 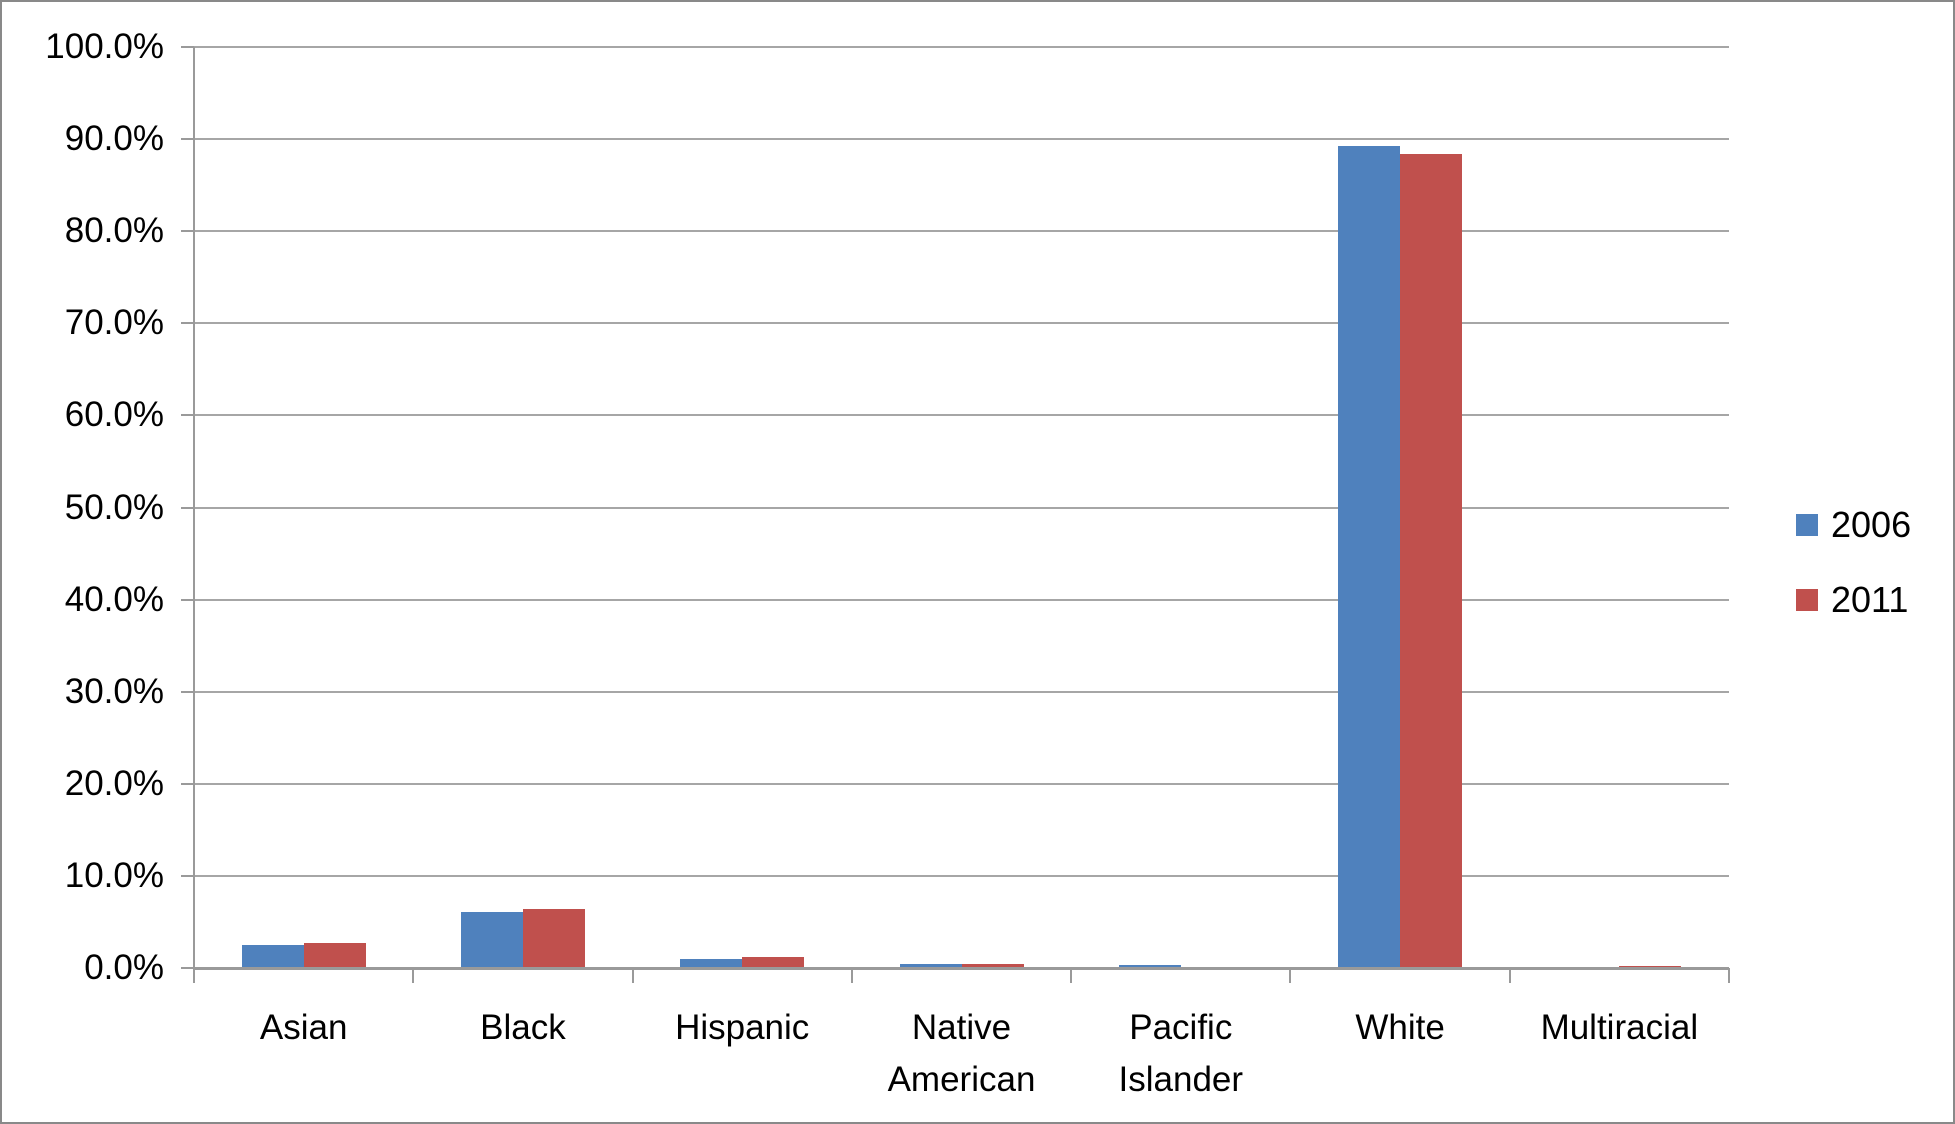 What do you see at coordinates (1619, 1027) in the screenshot?
I see `x-axis-label-multiracial: Multiracial` at bounding box center [1619, 1027].